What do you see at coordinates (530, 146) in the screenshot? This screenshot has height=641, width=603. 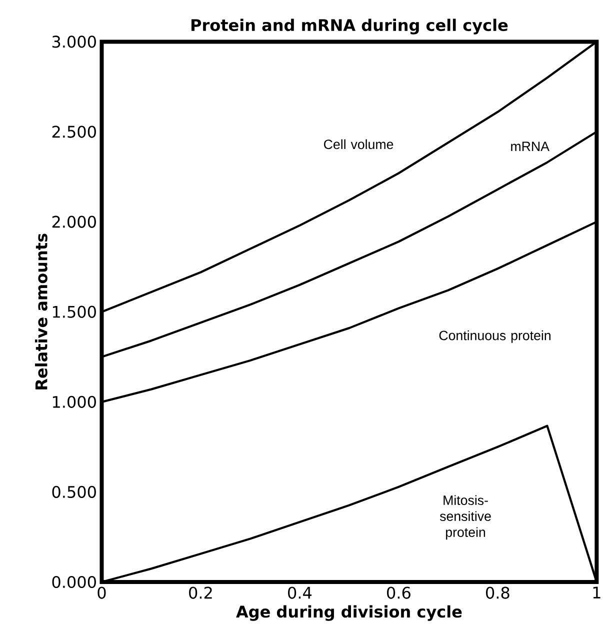 I see `series-label: mRNA` at bounding box center [530, 146].